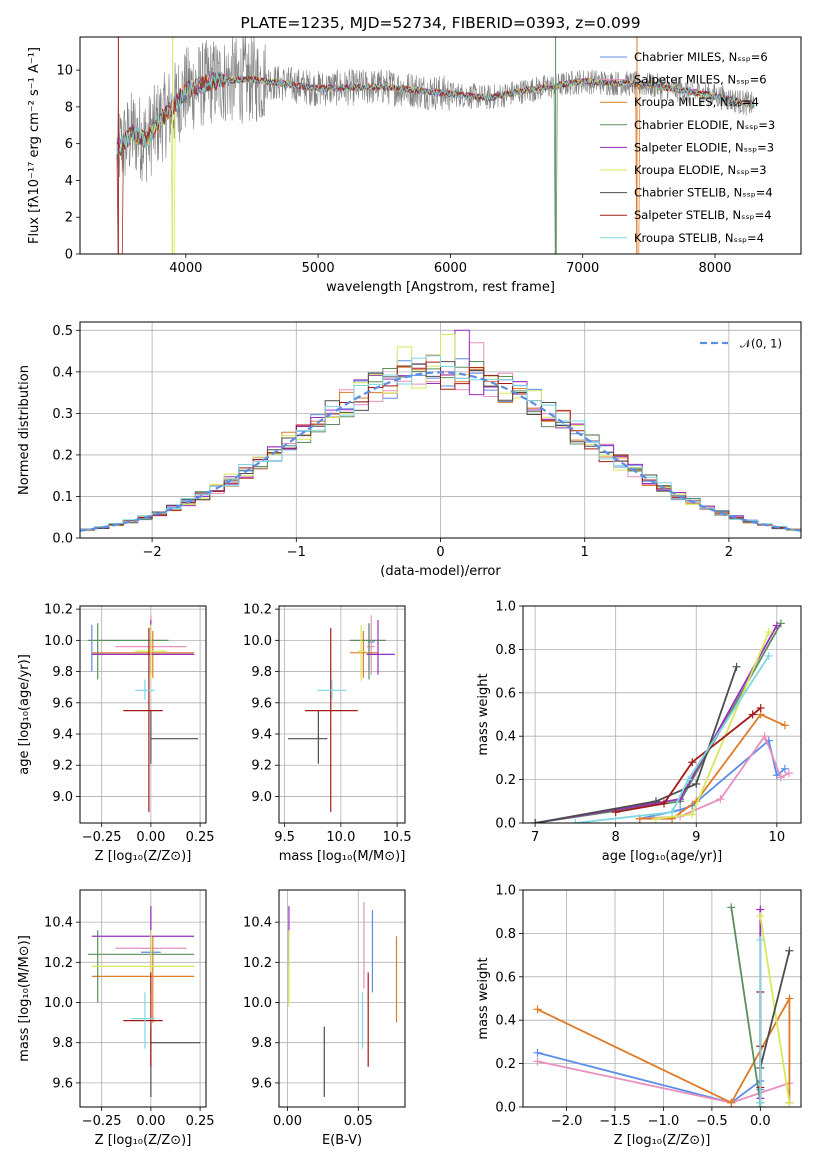 The image size is (819, 1170). Describe the element at coordinates (699, 238) in the screenshot. I see `legend-label: Kroupa STELIB, Nₛₛₚ=4` at that location.